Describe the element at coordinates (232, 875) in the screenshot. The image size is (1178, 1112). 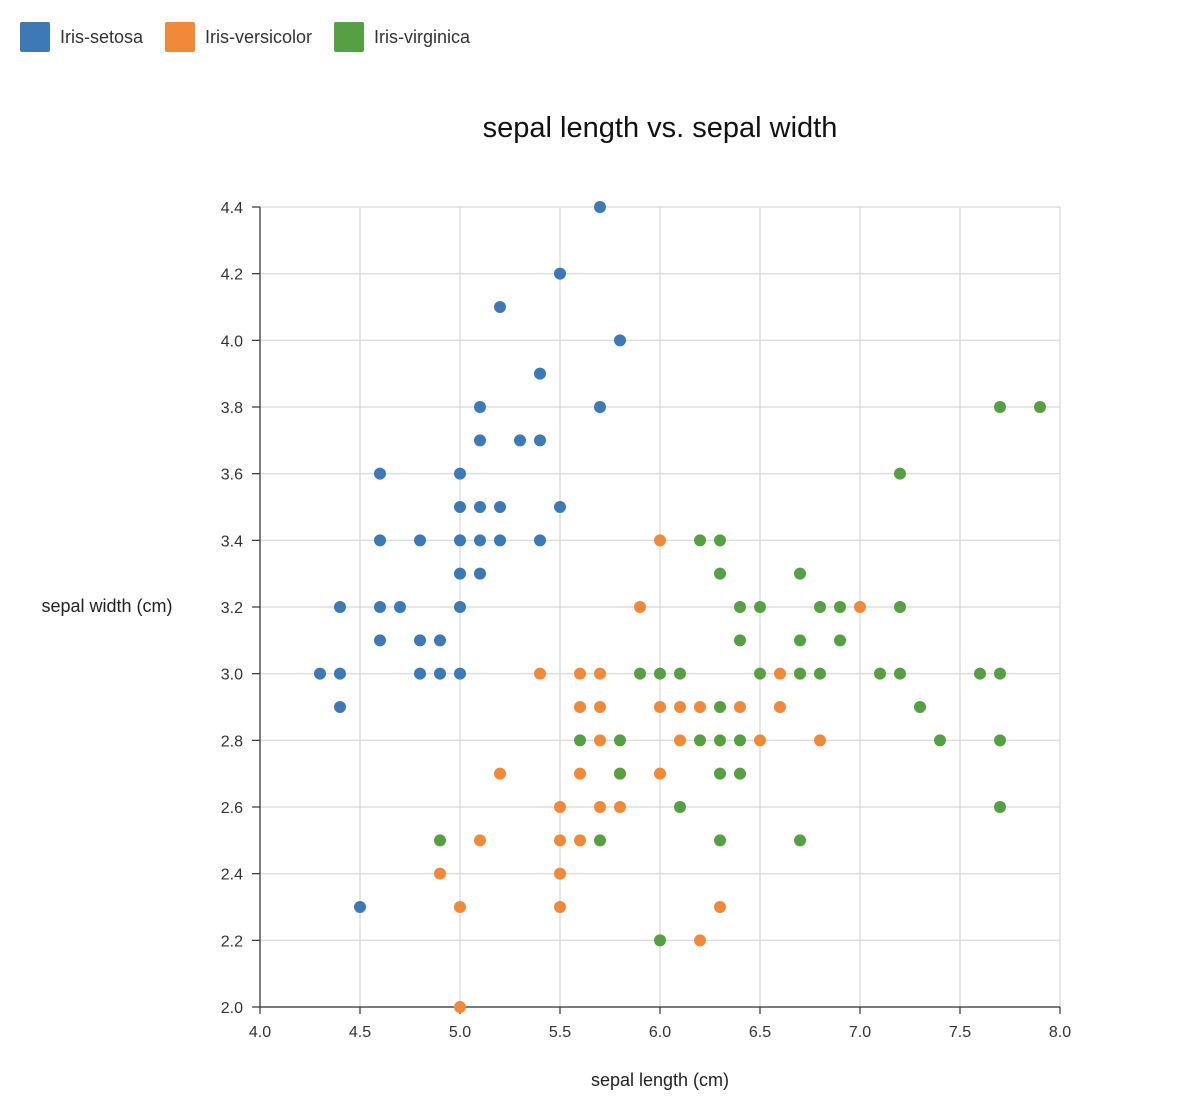
I see `y-tick-label: 2.4` at that location.